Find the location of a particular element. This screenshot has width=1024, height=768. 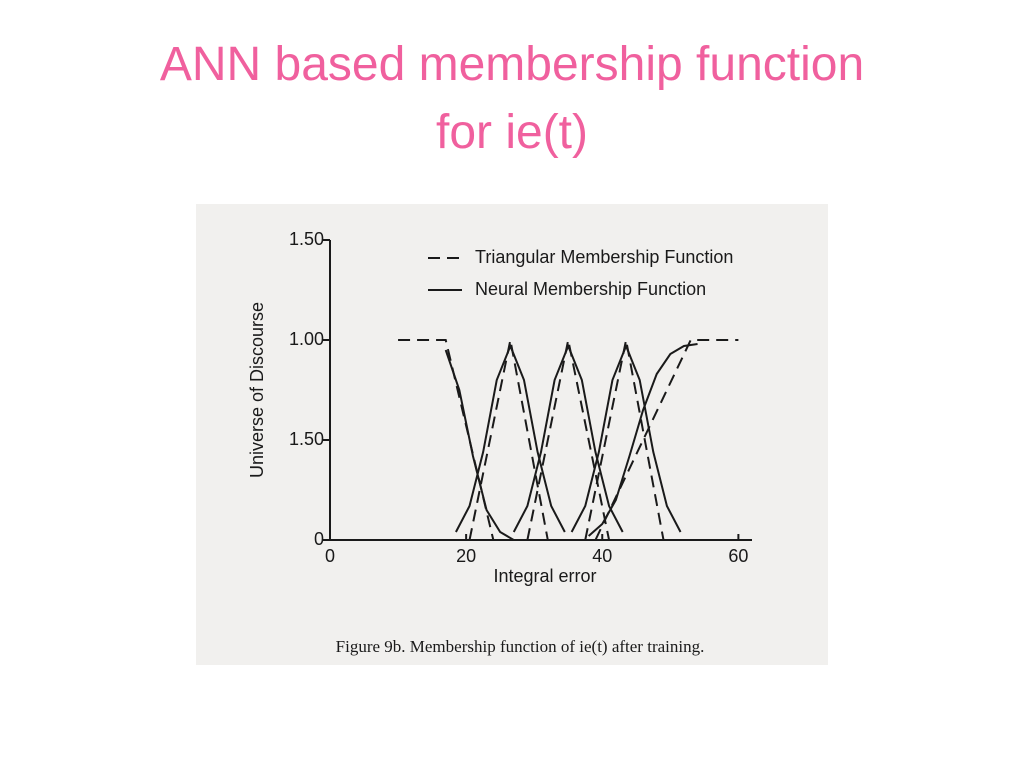

y-tick-label: 0 is located at coordinates (319, 539).